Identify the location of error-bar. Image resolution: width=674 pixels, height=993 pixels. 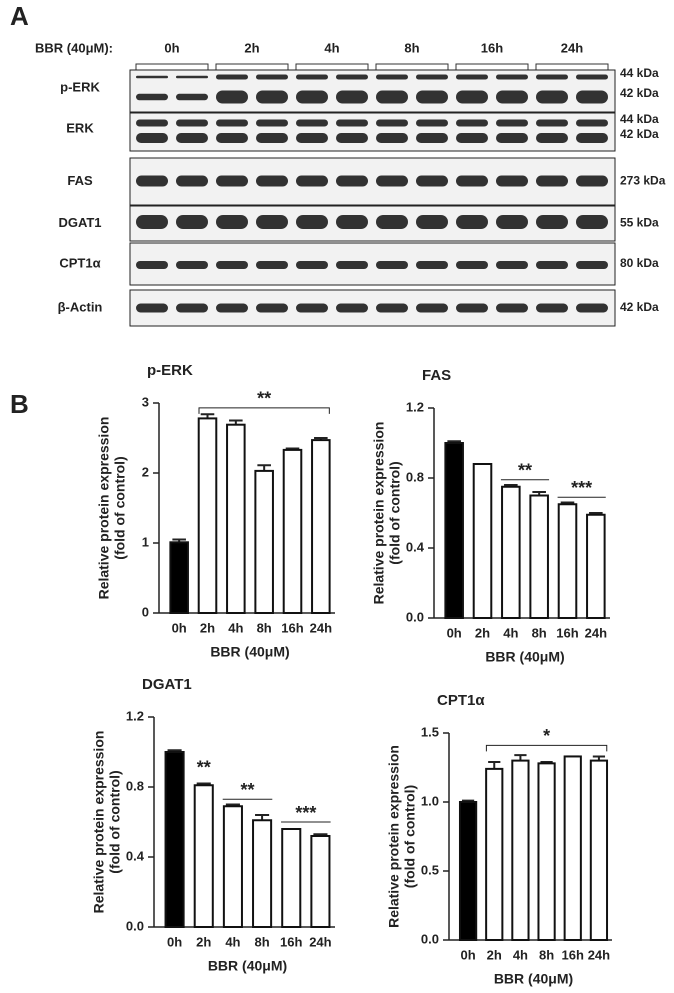
(494, 764).